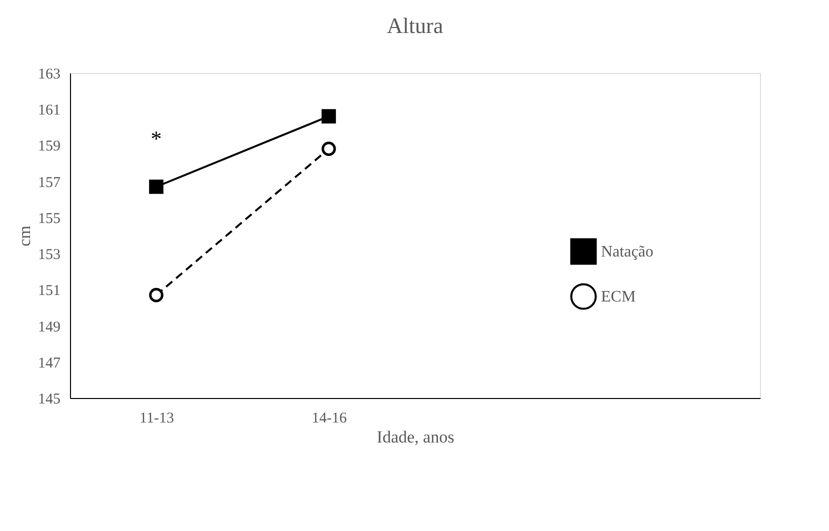 This screenshot has width=829, height=531. Describe the element at coordinates (156, 138) in the screenshot. I see `annotation: *` at that location.